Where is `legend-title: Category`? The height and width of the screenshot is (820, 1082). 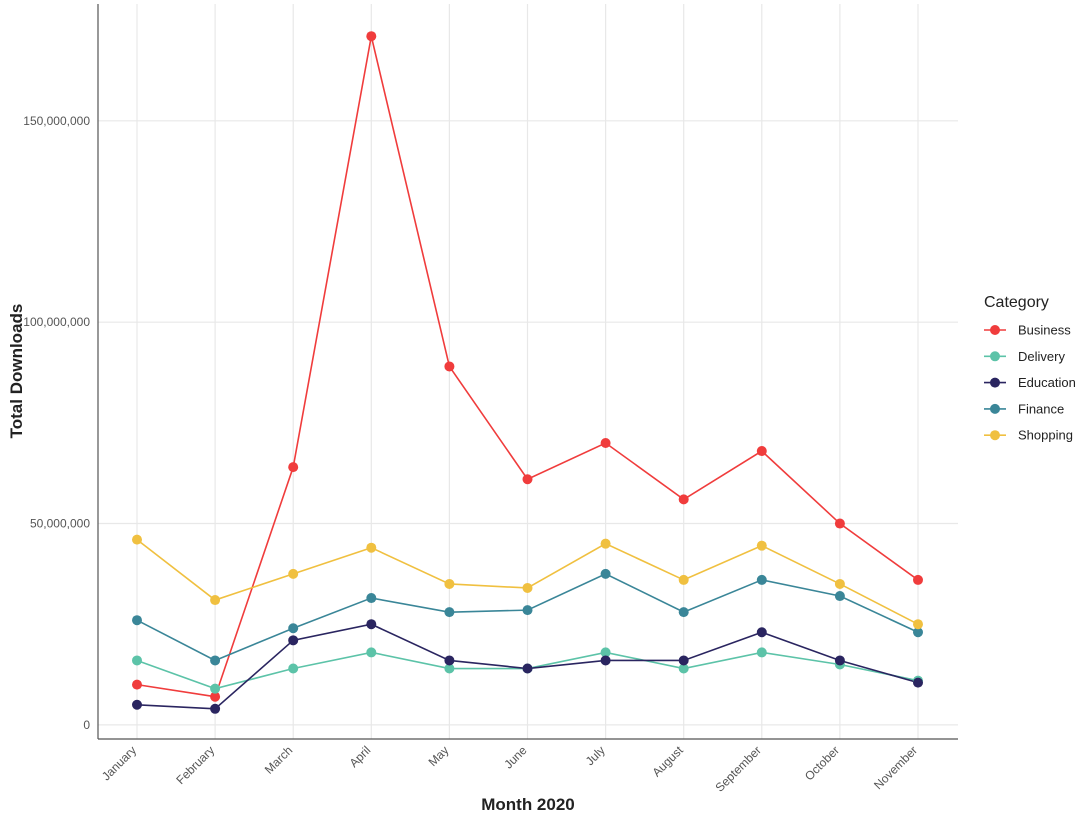 legend-title: Category is located at coordinates (1016, 302).